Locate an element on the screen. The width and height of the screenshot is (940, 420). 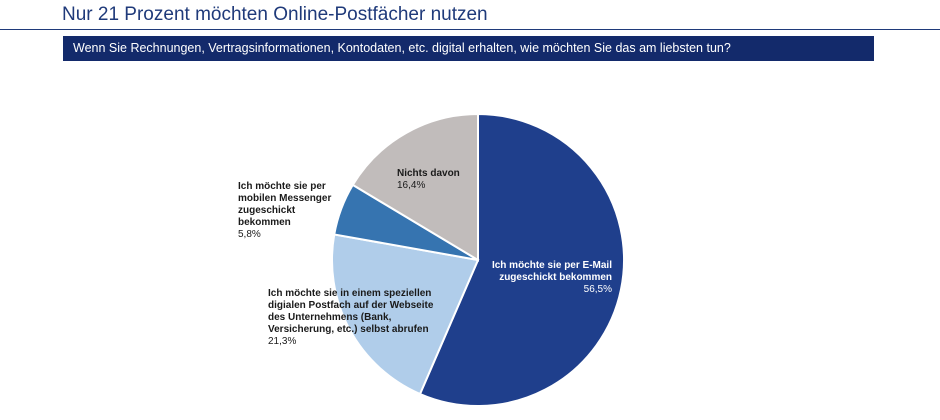
slice-label-line: Ich möchte sie per is located at coordinates (282, 186).